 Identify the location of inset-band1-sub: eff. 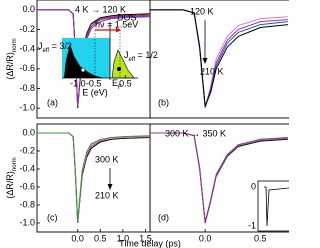
(46, 51).